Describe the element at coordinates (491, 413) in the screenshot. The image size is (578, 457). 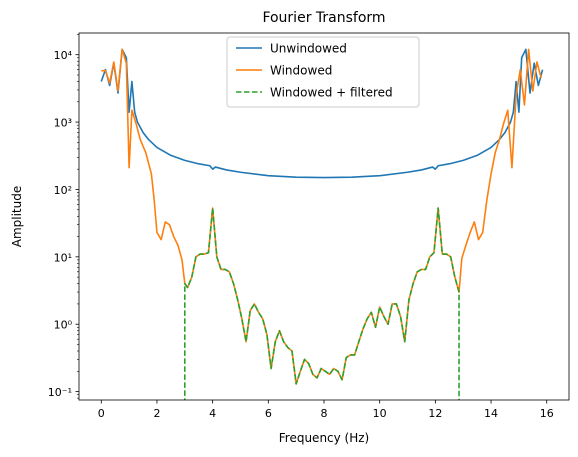
I see `x-tick-label: 14` at that location.